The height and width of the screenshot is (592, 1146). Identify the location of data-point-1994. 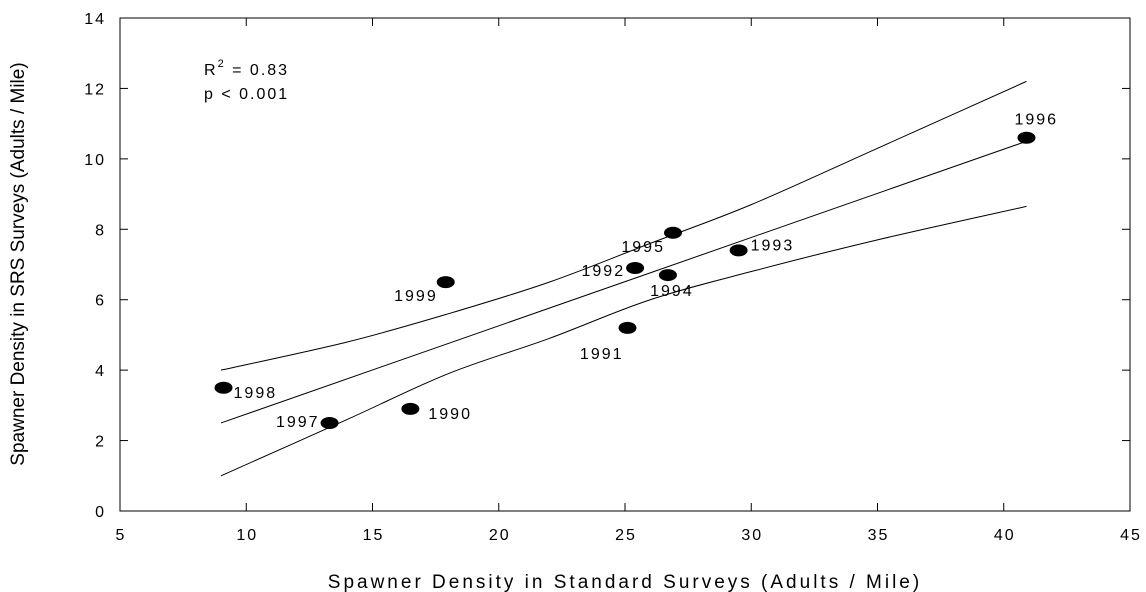
(668, 275).